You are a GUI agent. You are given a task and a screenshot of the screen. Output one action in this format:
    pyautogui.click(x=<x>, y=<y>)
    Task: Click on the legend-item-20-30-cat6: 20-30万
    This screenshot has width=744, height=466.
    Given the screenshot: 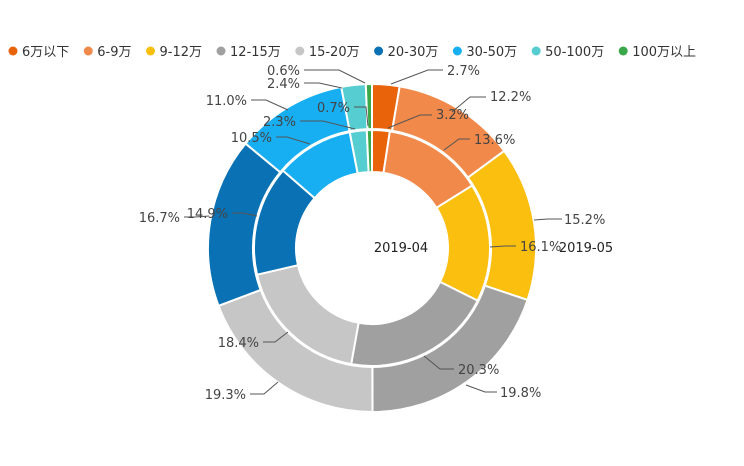 What is the action you would take?
    pyautogui.click(x=413, y=52)
    